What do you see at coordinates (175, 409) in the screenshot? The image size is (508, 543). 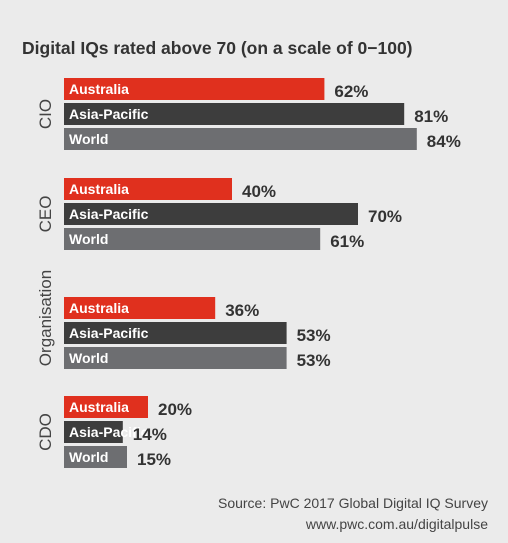 I see `value-label: 20%` at bounding box center [175, 409].